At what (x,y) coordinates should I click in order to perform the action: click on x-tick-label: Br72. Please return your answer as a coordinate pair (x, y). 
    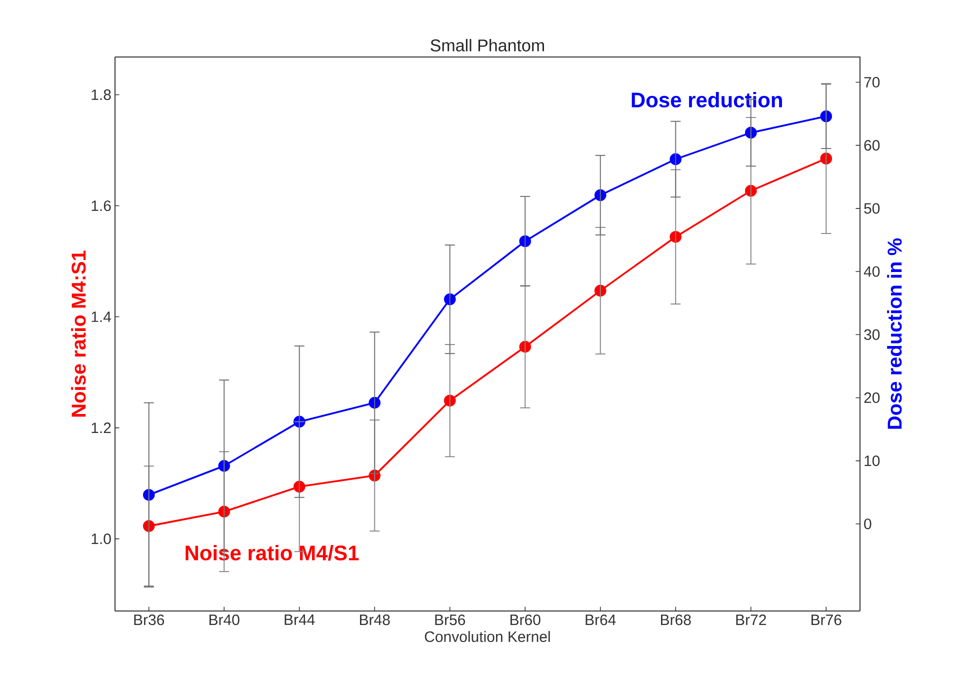
    Looking at the image, I should click on (751, 619).